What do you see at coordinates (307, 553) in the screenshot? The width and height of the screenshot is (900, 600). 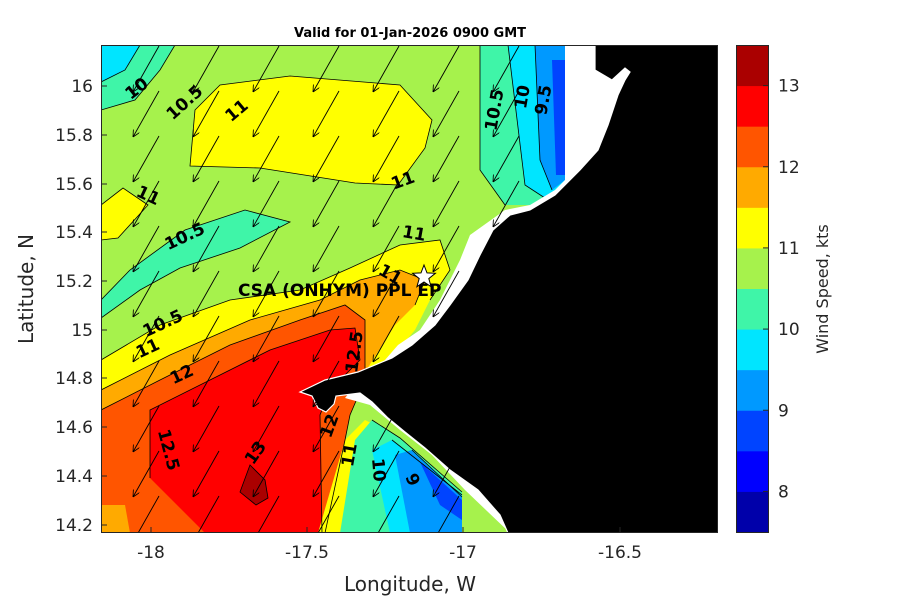 I see `x-tick-label: -17.5` at bounding box center [307, 553].